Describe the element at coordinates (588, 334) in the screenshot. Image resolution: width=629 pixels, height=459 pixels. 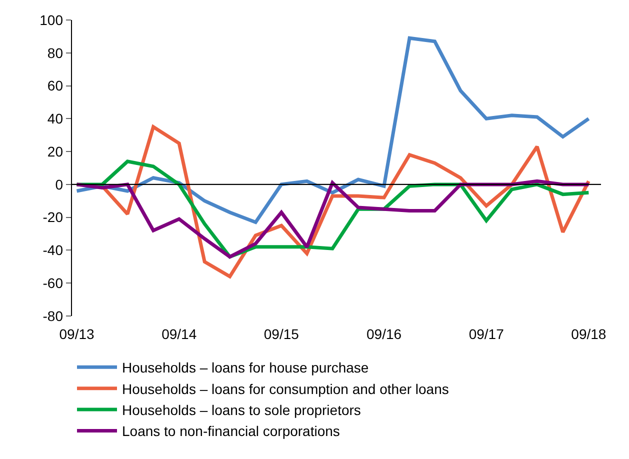
I see `x-tick-label: 09/18` at that location.